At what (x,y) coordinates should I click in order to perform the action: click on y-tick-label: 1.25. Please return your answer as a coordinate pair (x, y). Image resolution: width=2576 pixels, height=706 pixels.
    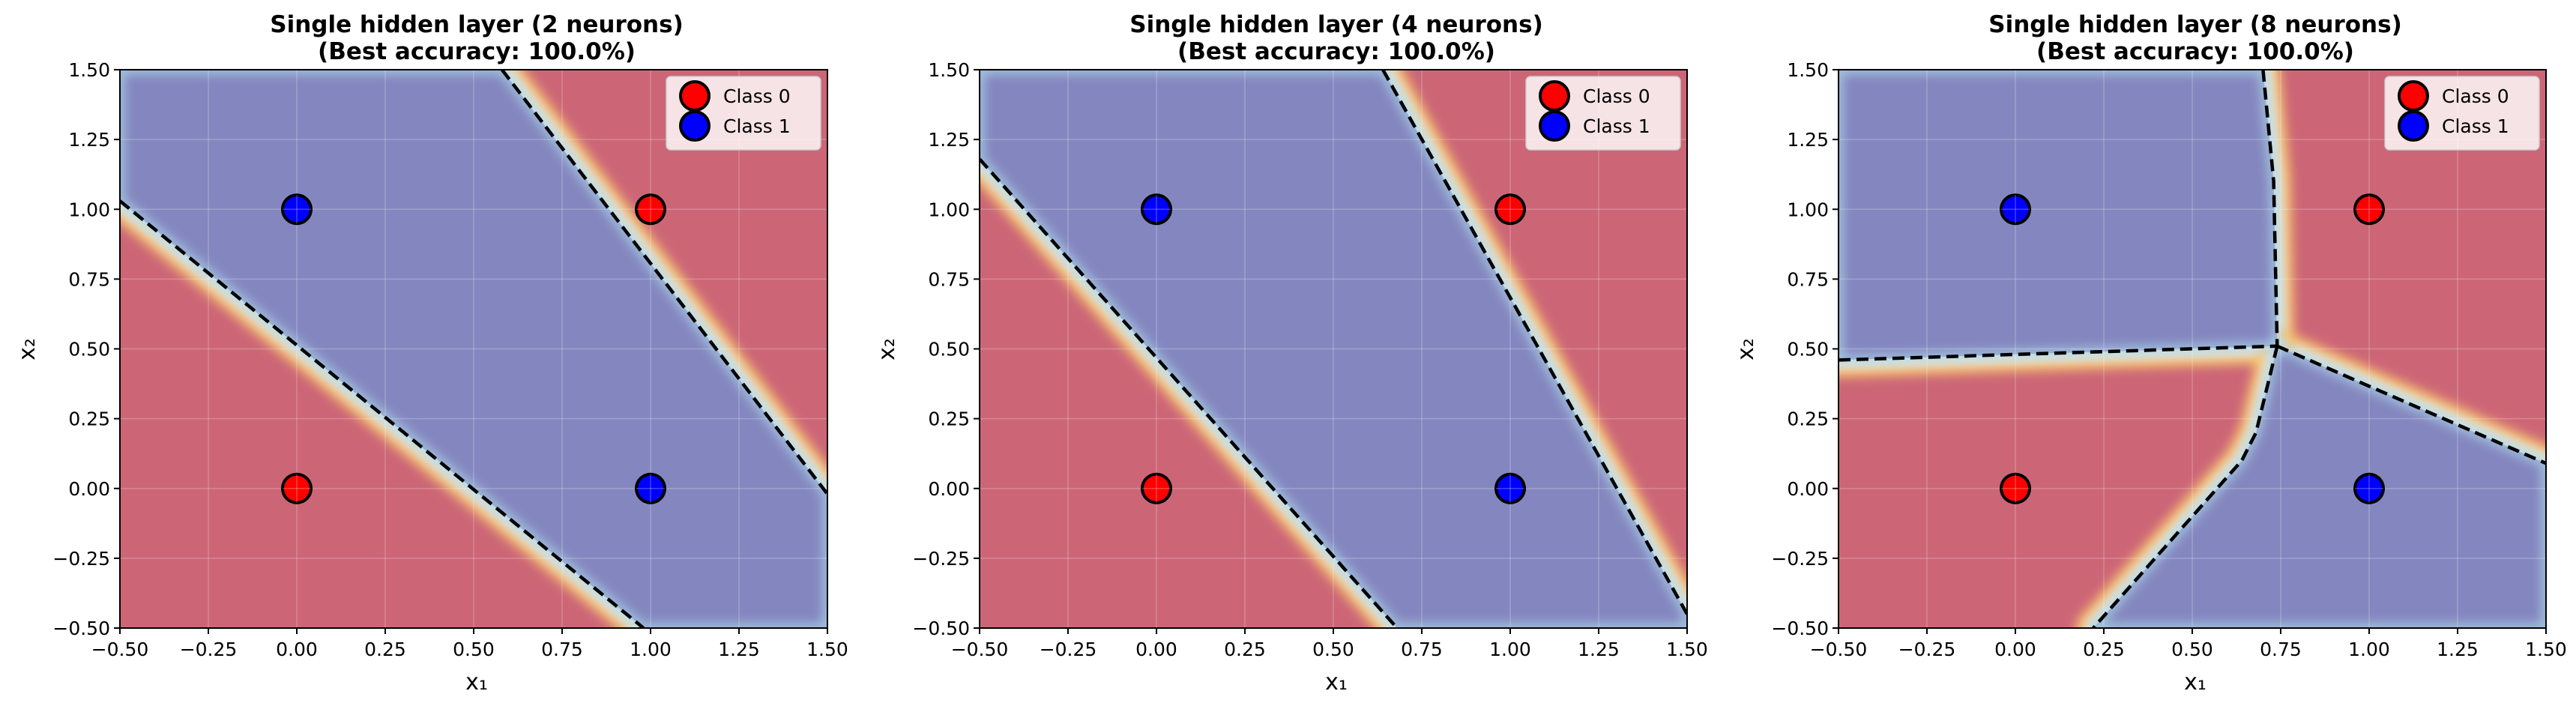
    Looking at the image, I should click on (949, 140).